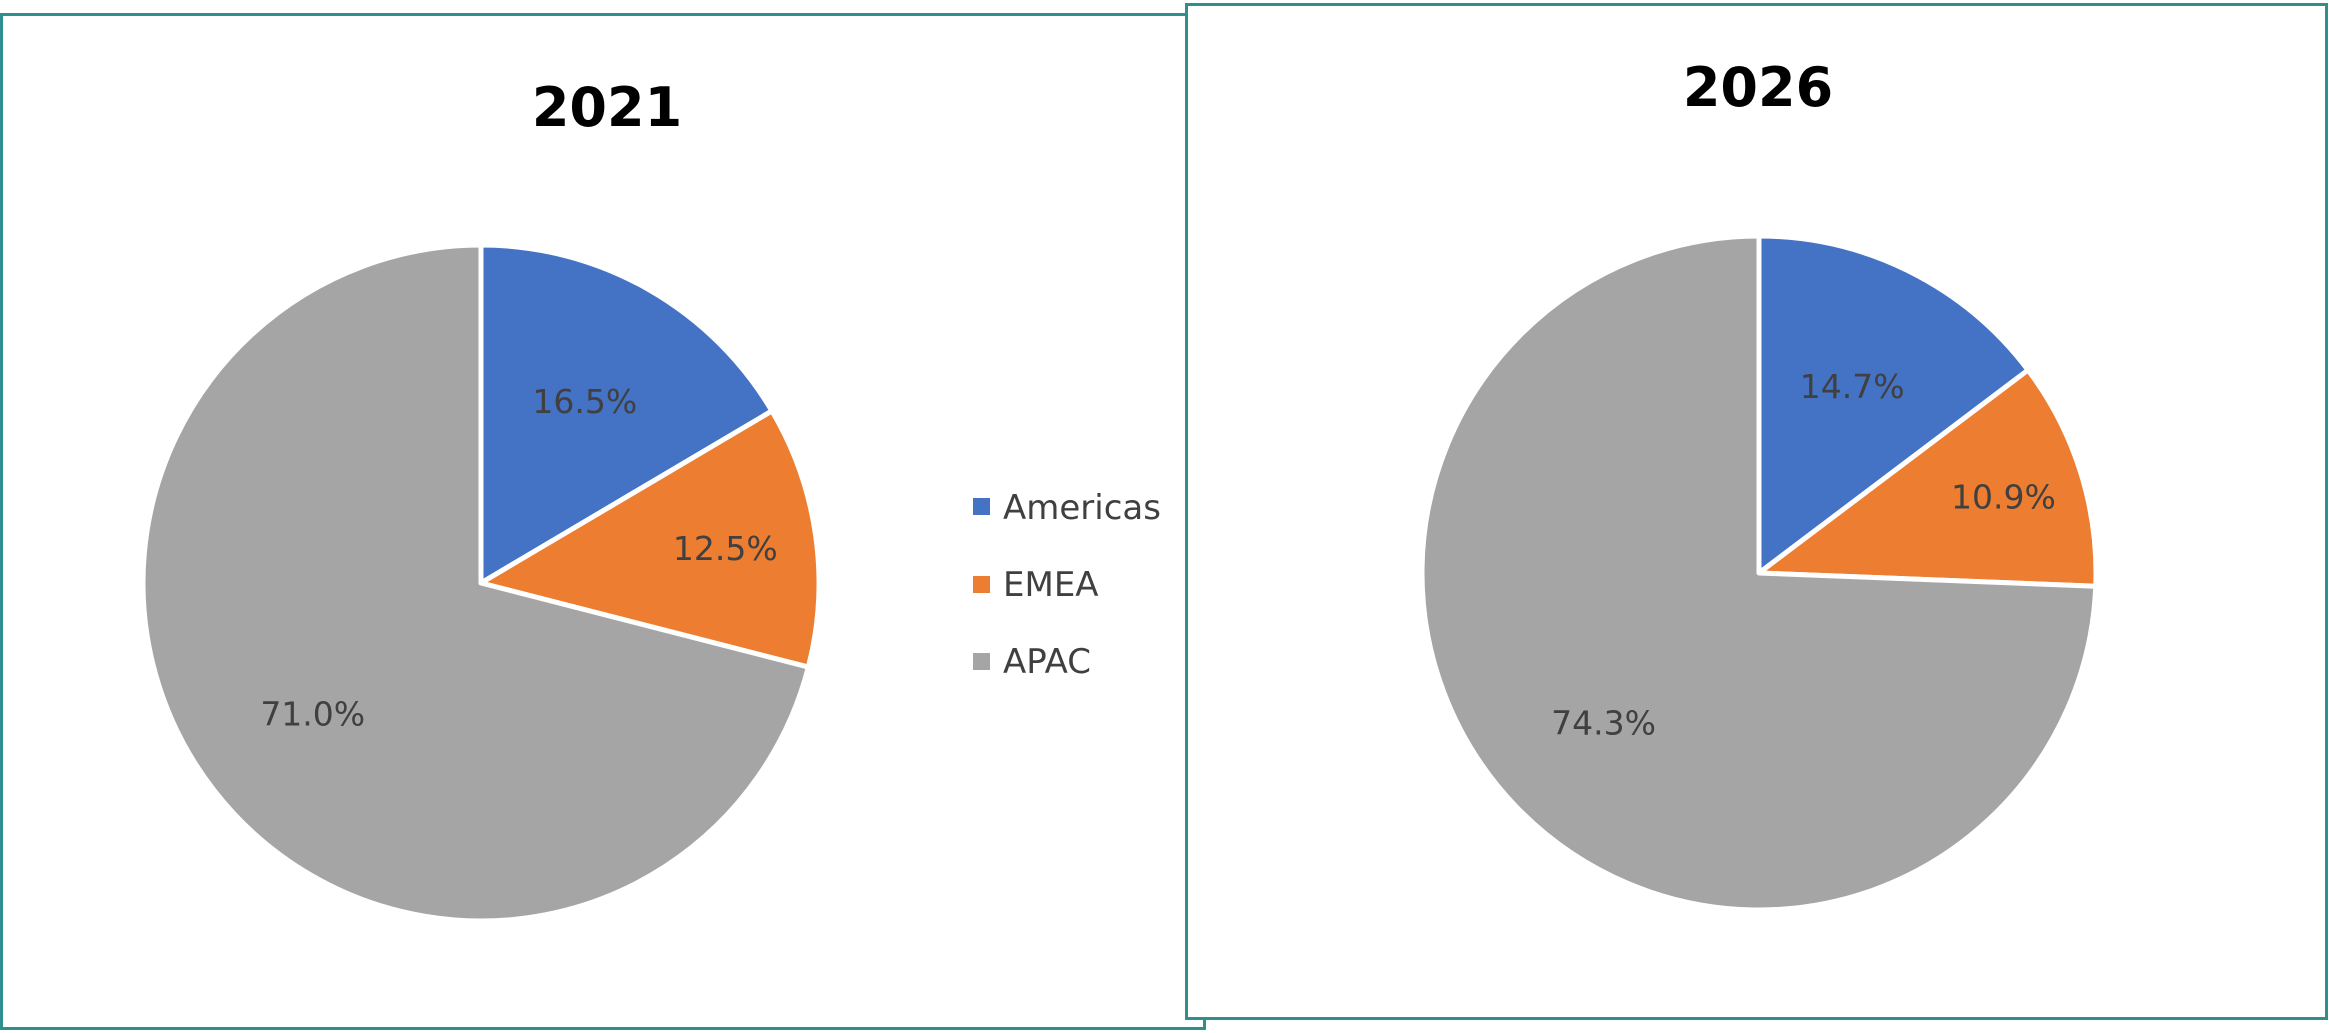  I want to click on pie-slice-emea, so click(1927, 478).